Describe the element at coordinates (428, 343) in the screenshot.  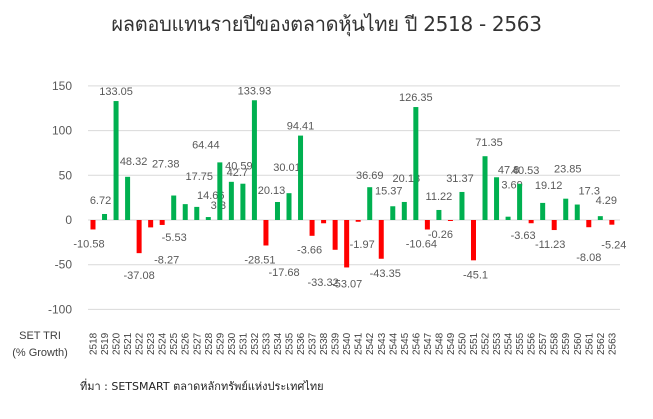
I see `x-tick-label: 2547` at that location.